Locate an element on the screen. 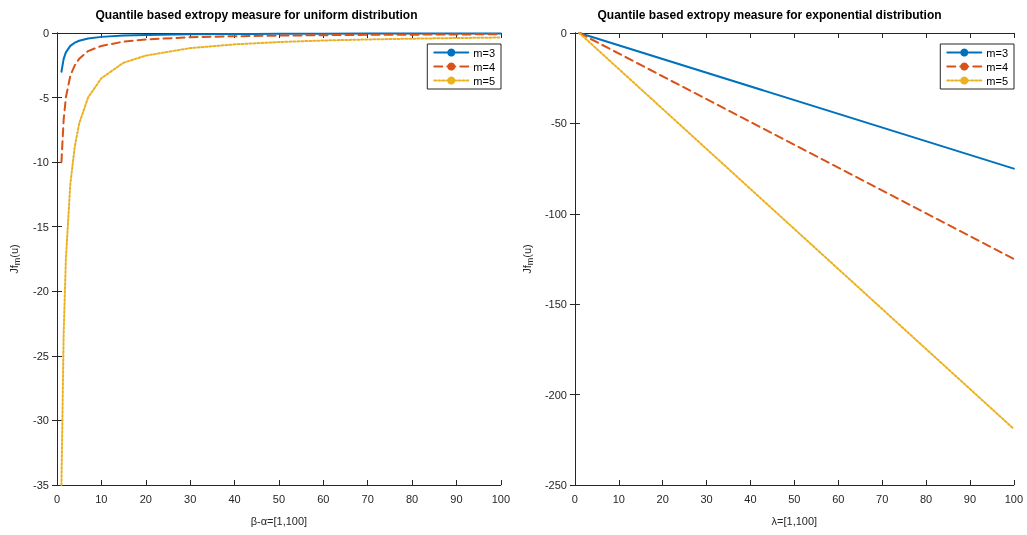 The height and width of the screenshot is (535, 1027). y-tick-label: -150 is located at coordinates (555, 304).